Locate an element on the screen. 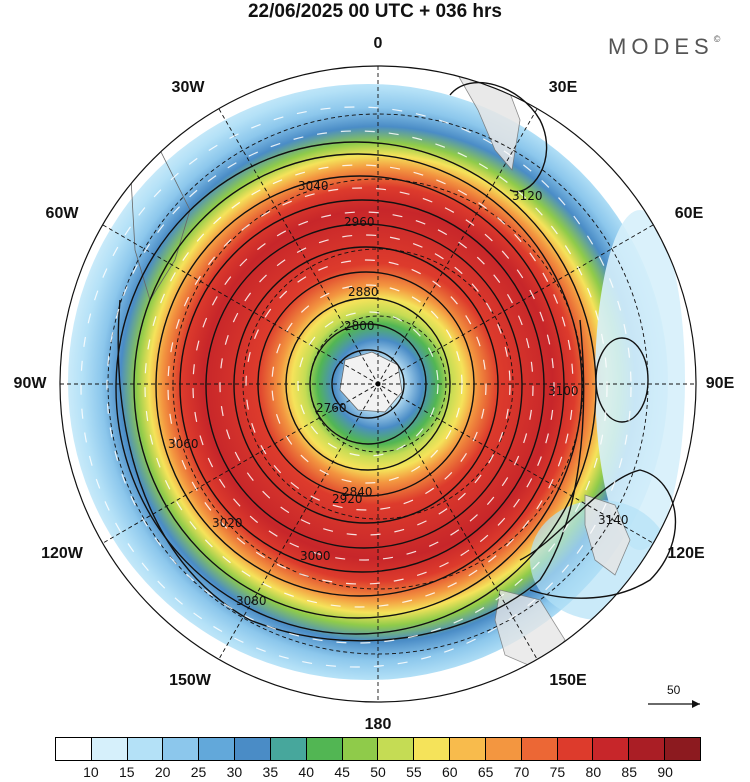 The height and width of the screenshot is (782, 750). lon-label-150e: 150E is located at coordinates (568, 680).